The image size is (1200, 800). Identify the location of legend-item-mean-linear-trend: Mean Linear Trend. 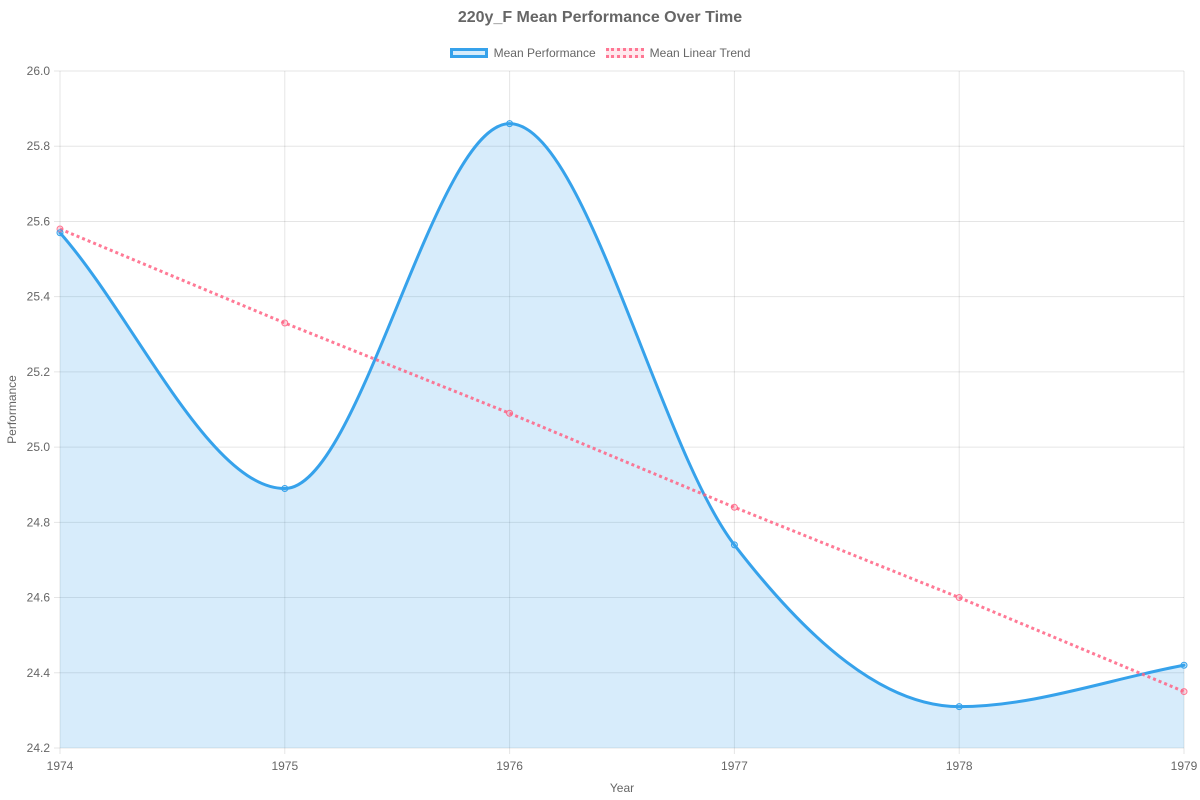
(678, 53).